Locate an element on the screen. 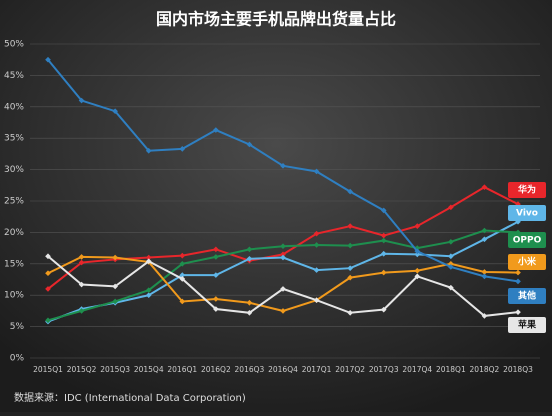  x-tick-label: 2017Q3 is located at coordinates (384, 369).